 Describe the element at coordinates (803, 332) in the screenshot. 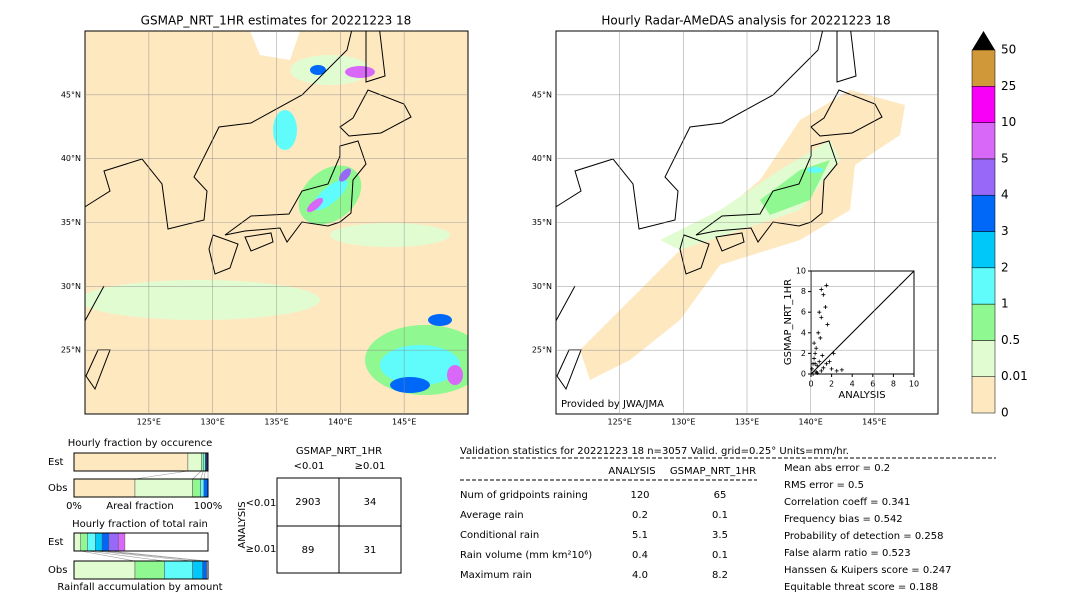

I see `y-tick-label: 4` at that location.